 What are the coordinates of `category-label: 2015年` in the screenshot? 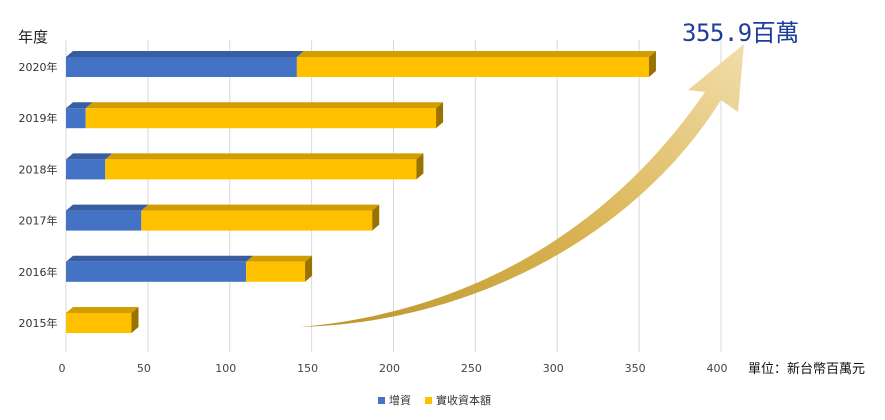 It's located at (38, 323).